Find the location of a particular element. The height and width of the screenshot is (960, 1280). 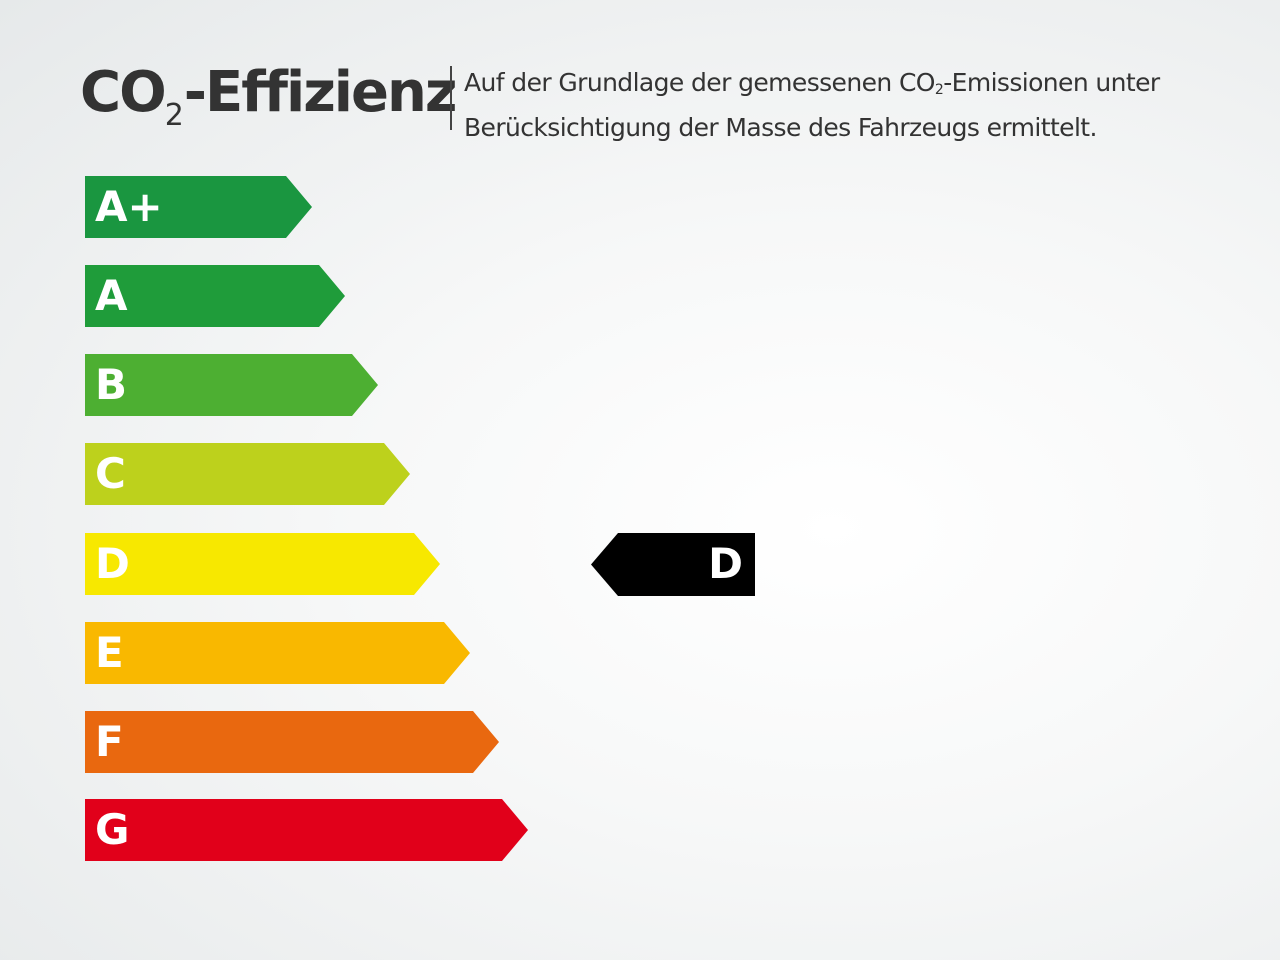

class-bar-b: B is located at coordinates (231, 385).